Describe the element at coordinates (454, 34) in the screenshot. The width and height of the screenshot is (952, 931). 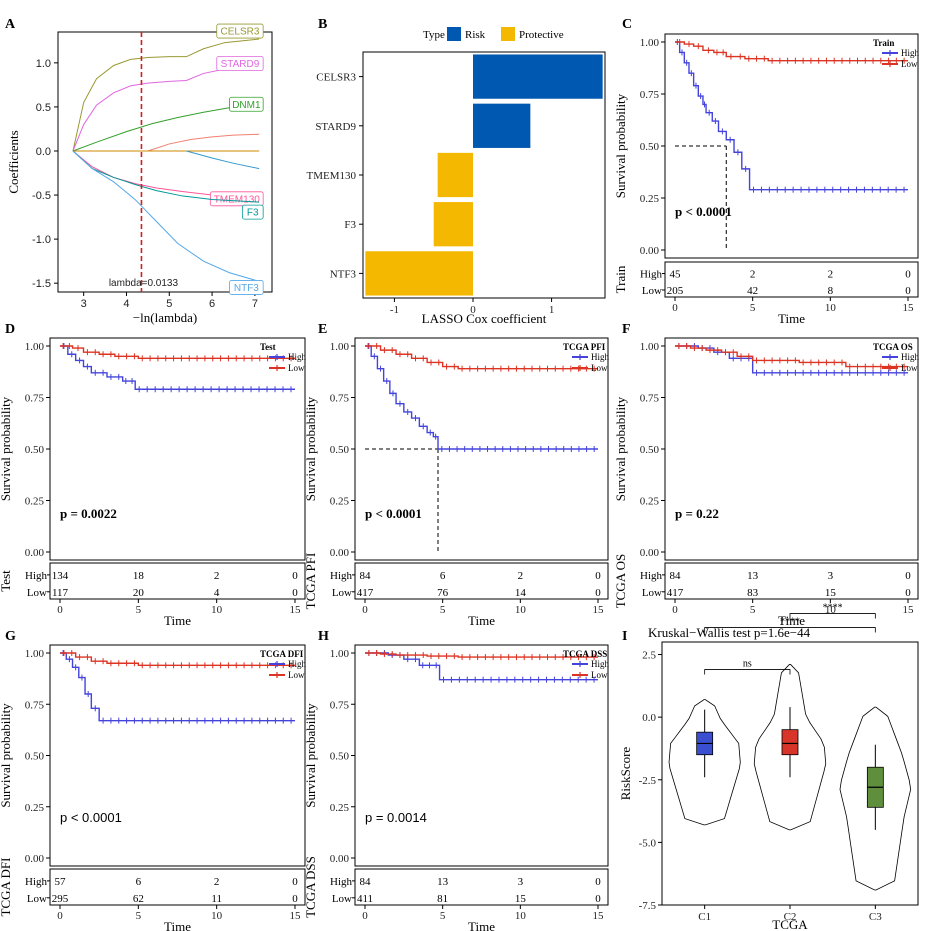
I see `legend-swatch-risk` at that location.